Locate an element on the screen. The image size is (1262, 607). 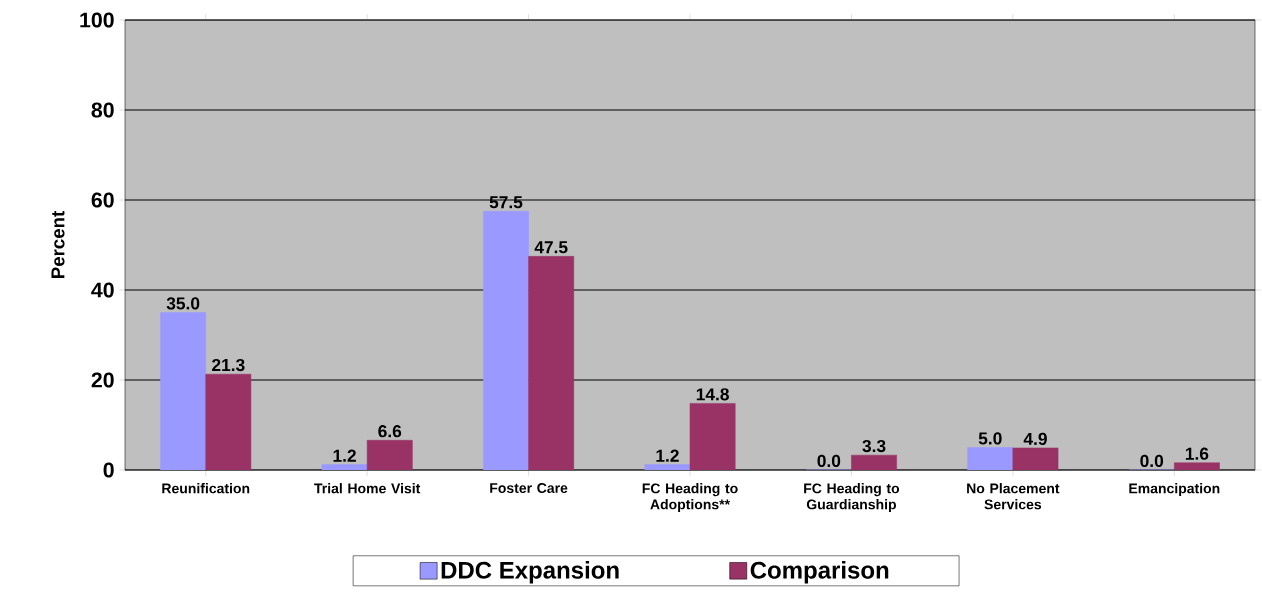
x-tick-label: FC Heading to Guardianship is located at coordinates (852, 498).